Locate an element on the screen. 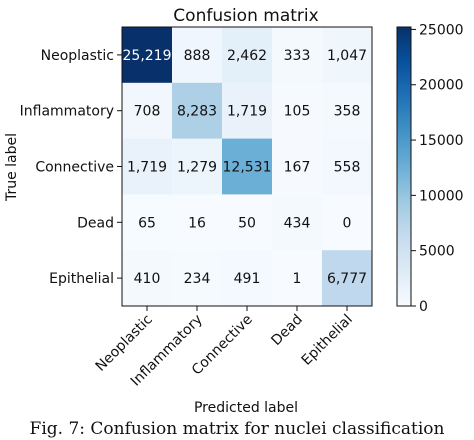 This screenshot has height=440, width=474. cell-value-label: 6,777 is located at coordinates (347, 279).